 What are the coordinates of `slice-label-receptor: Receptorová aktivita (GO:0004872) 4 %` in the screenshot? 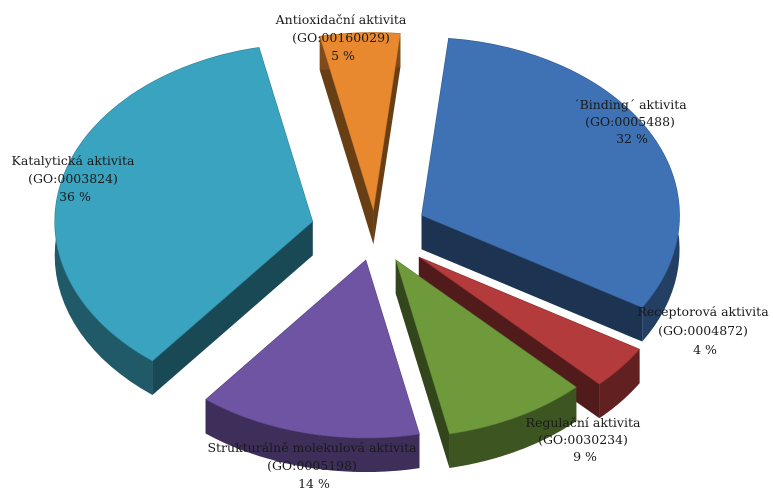 It's located at (704, 330).